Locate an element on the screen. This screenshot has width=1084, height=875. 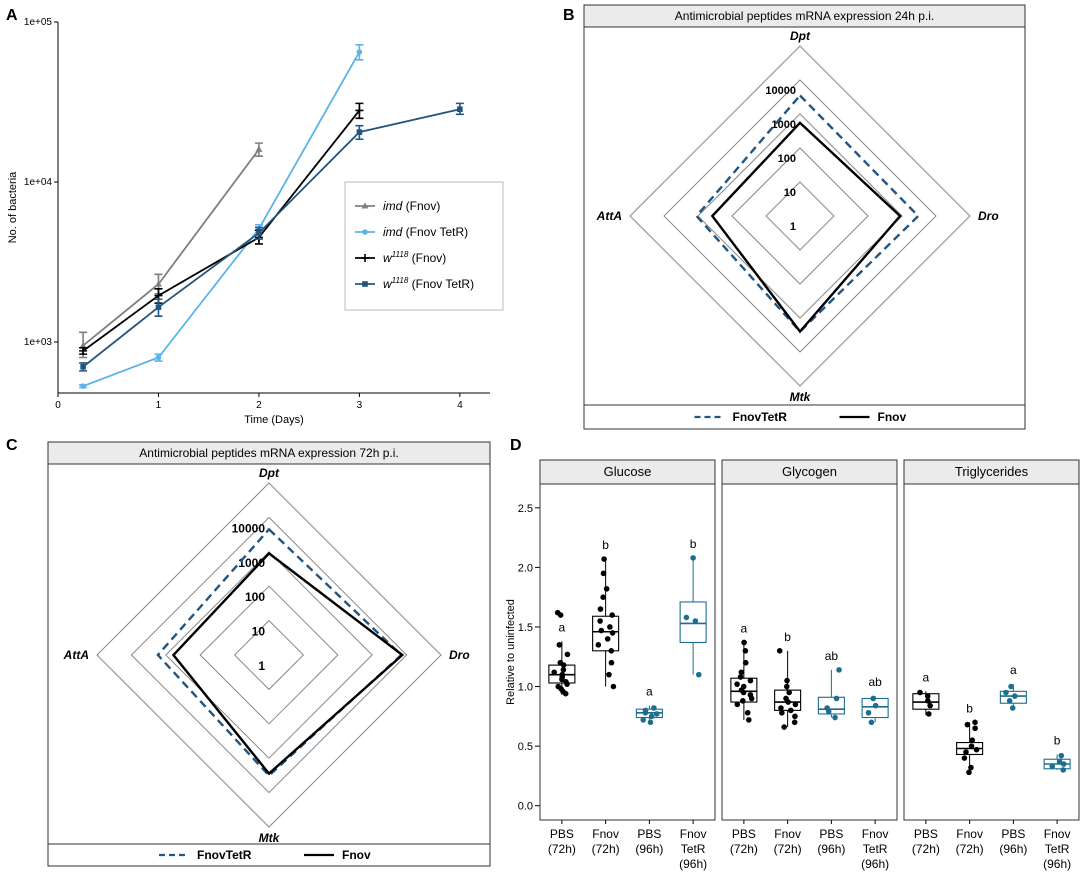
legend: FnovTetR Fnov is located at coordinates (800, 417).